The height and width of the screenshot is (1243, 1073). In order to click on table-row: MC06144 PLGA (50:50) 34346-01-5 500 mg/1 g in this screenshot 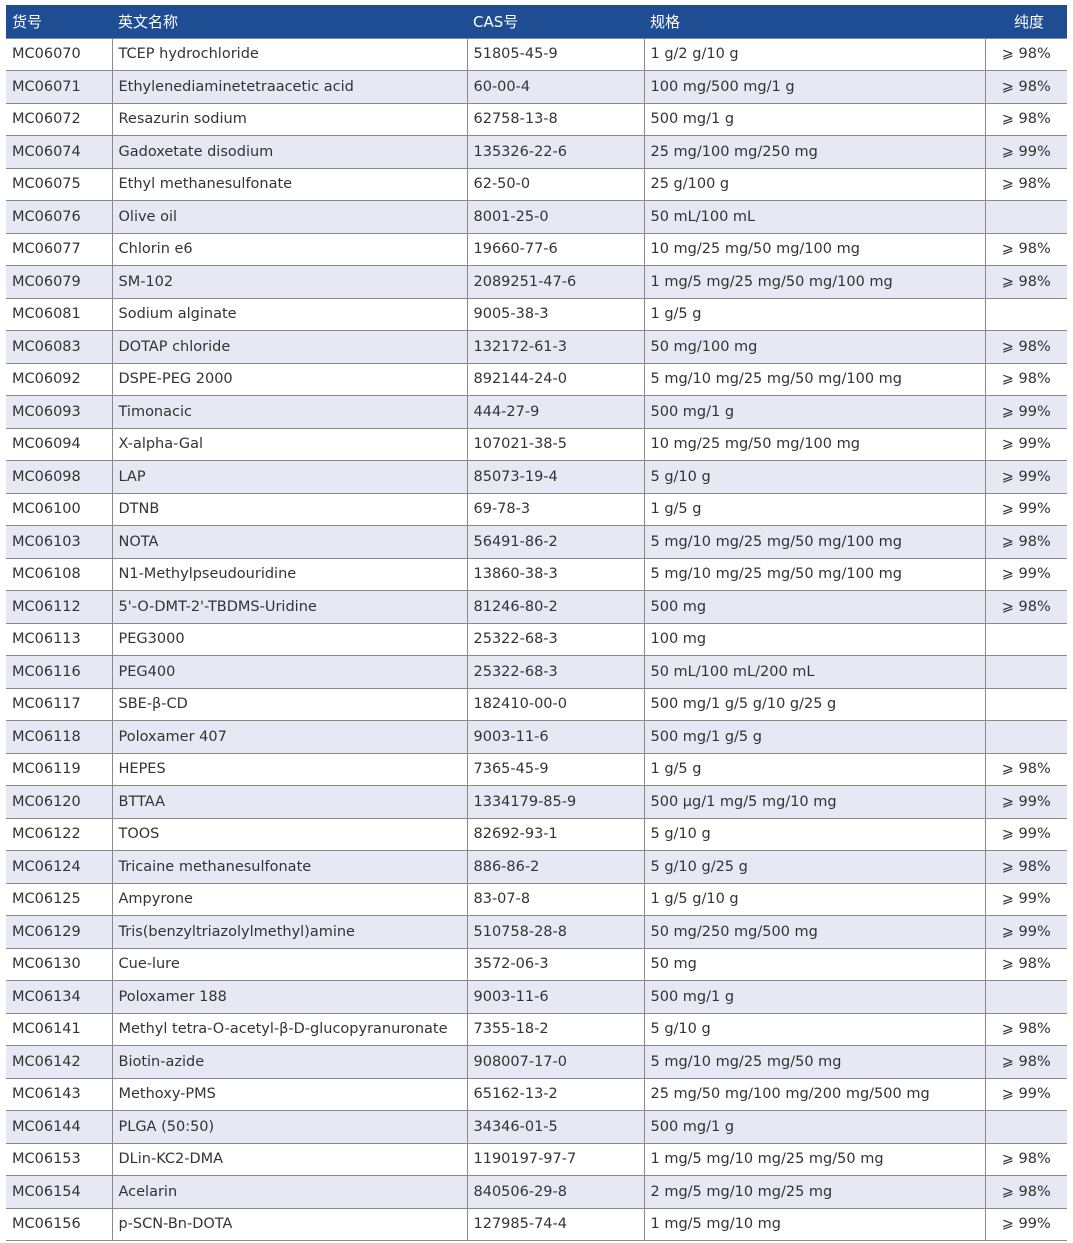, I will do `click(536, 1127)`.